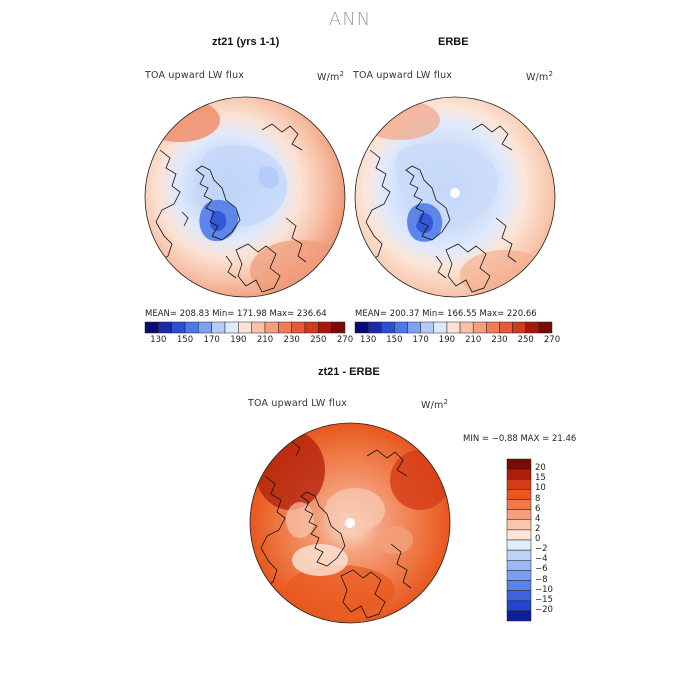 The image size is (700, 700). I want to click on map-model, so click(245, 197).